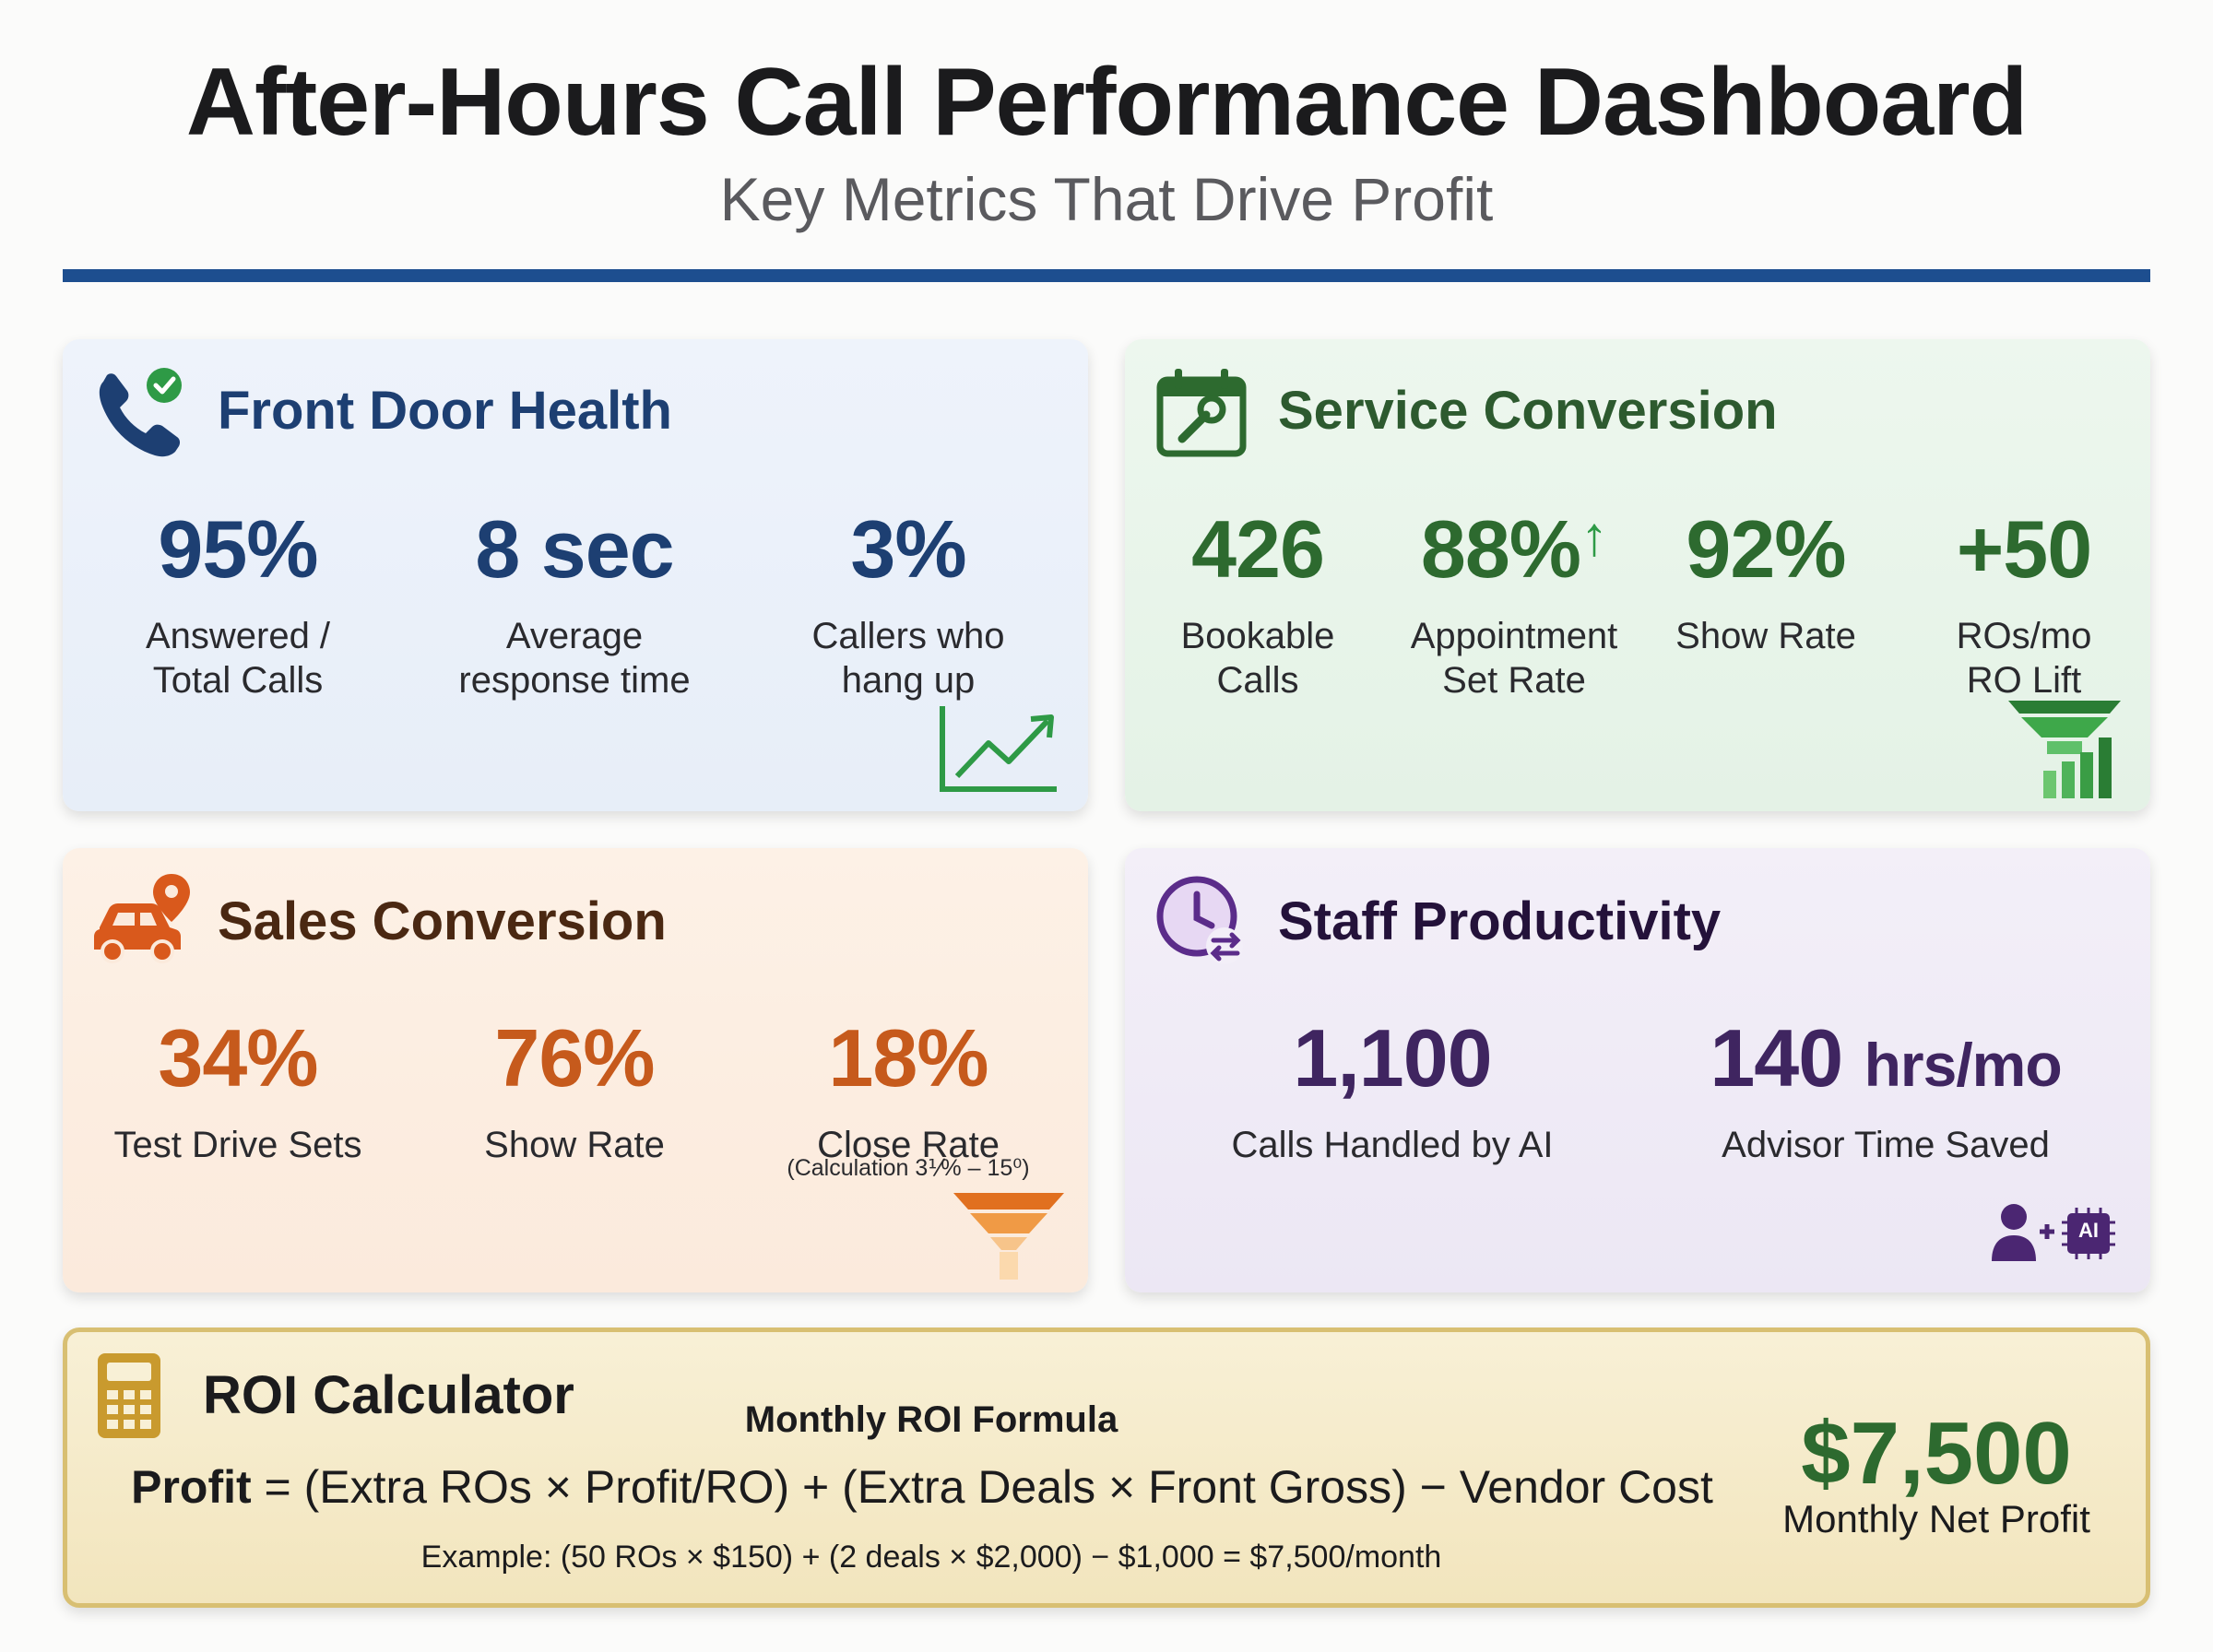  What do you see at coordinates (574, 605) in the screenshot?
I see `metric-response-time: 8 sec Average response time` at bounding box center [574, 605].